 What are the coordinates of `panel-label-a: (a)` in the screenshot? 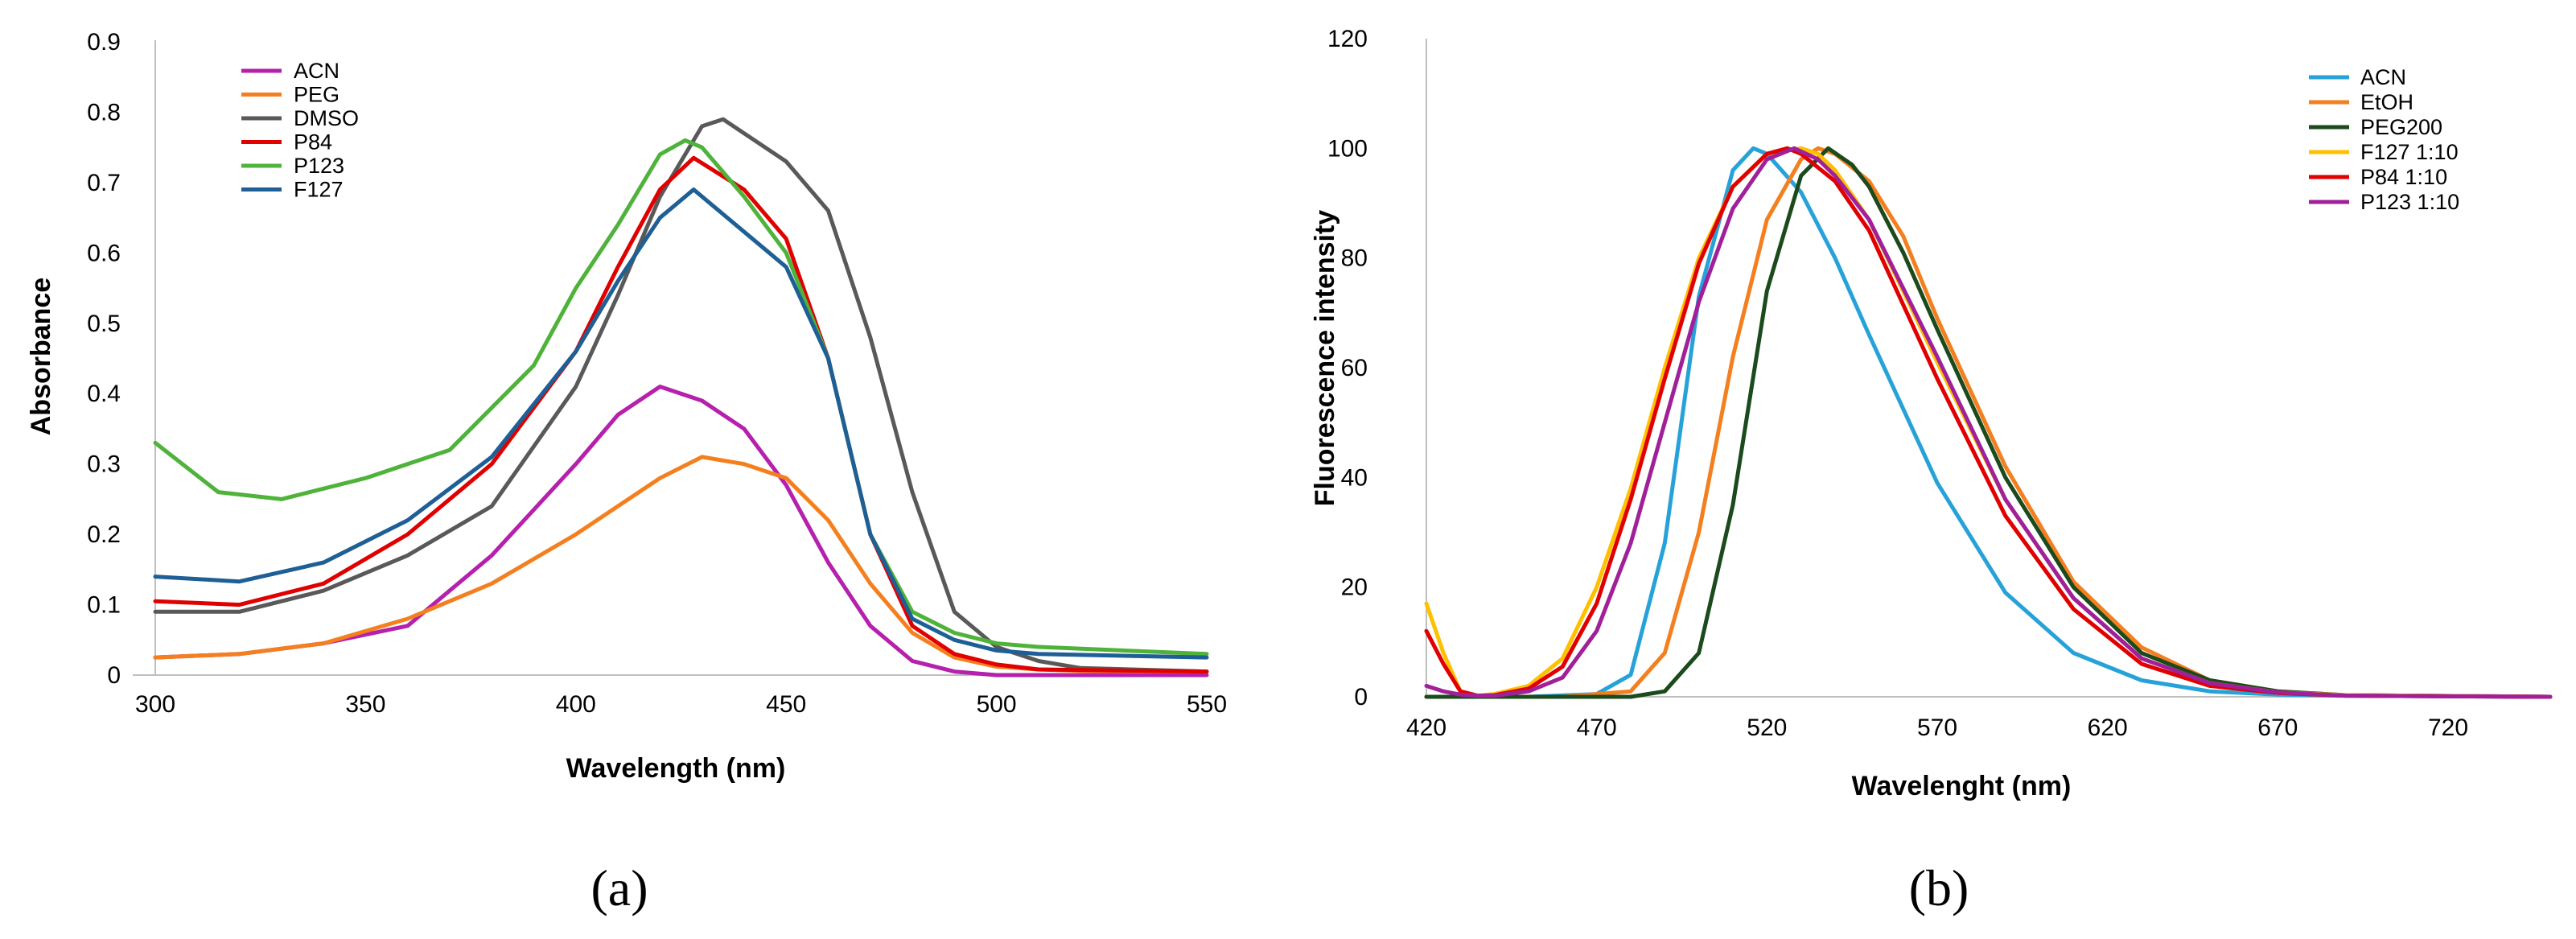 It's located at (619, 887).